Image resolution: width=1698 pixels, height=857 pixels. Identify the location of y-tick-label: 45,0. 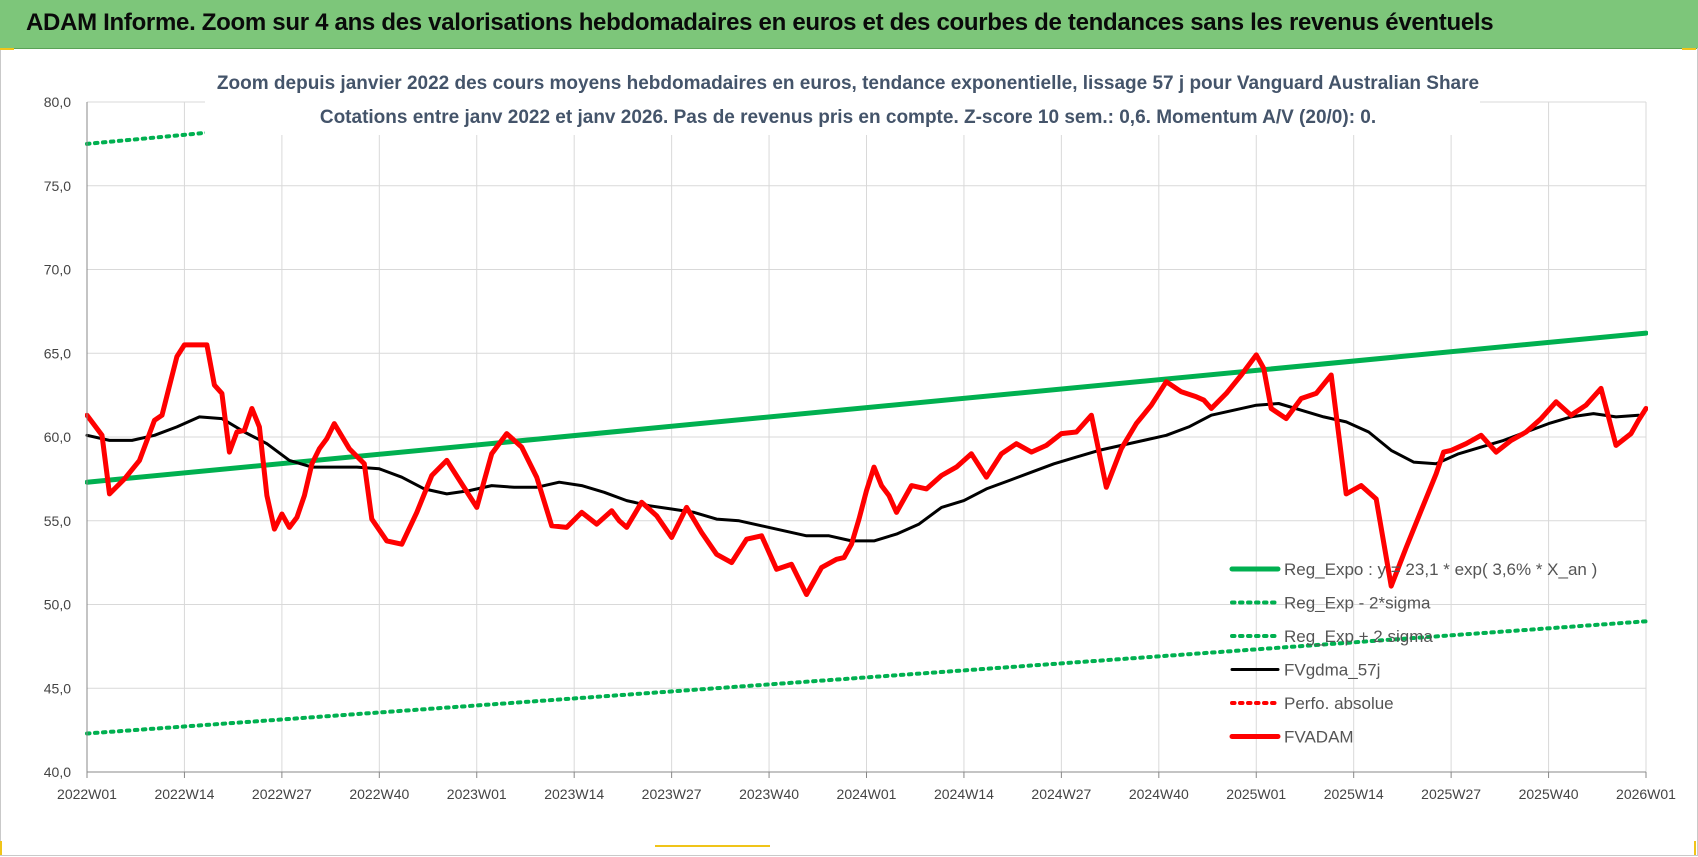
(57, 688).